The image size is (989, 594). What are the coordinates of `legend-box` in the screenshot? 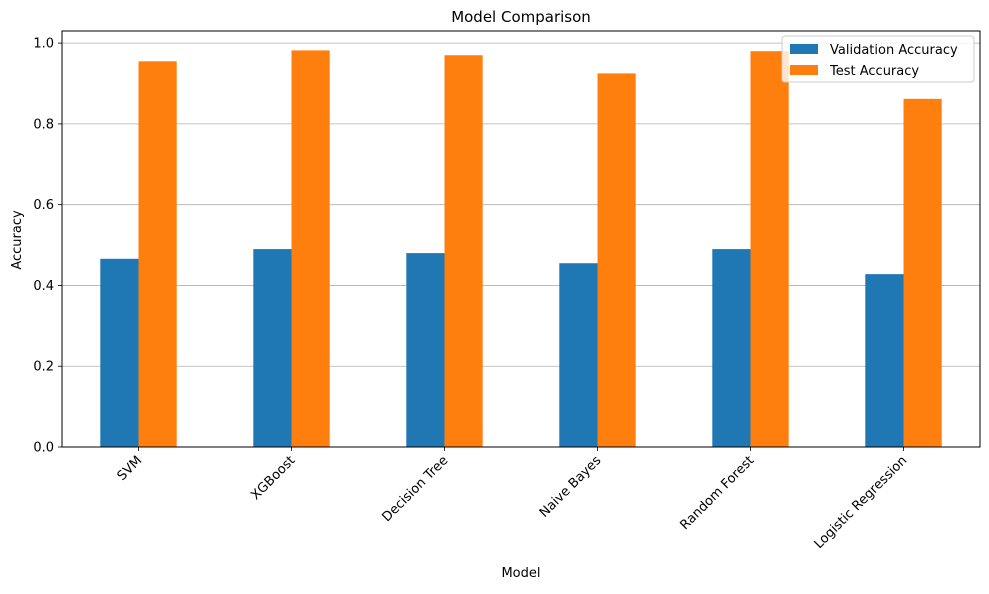 It's located at (878, 59).